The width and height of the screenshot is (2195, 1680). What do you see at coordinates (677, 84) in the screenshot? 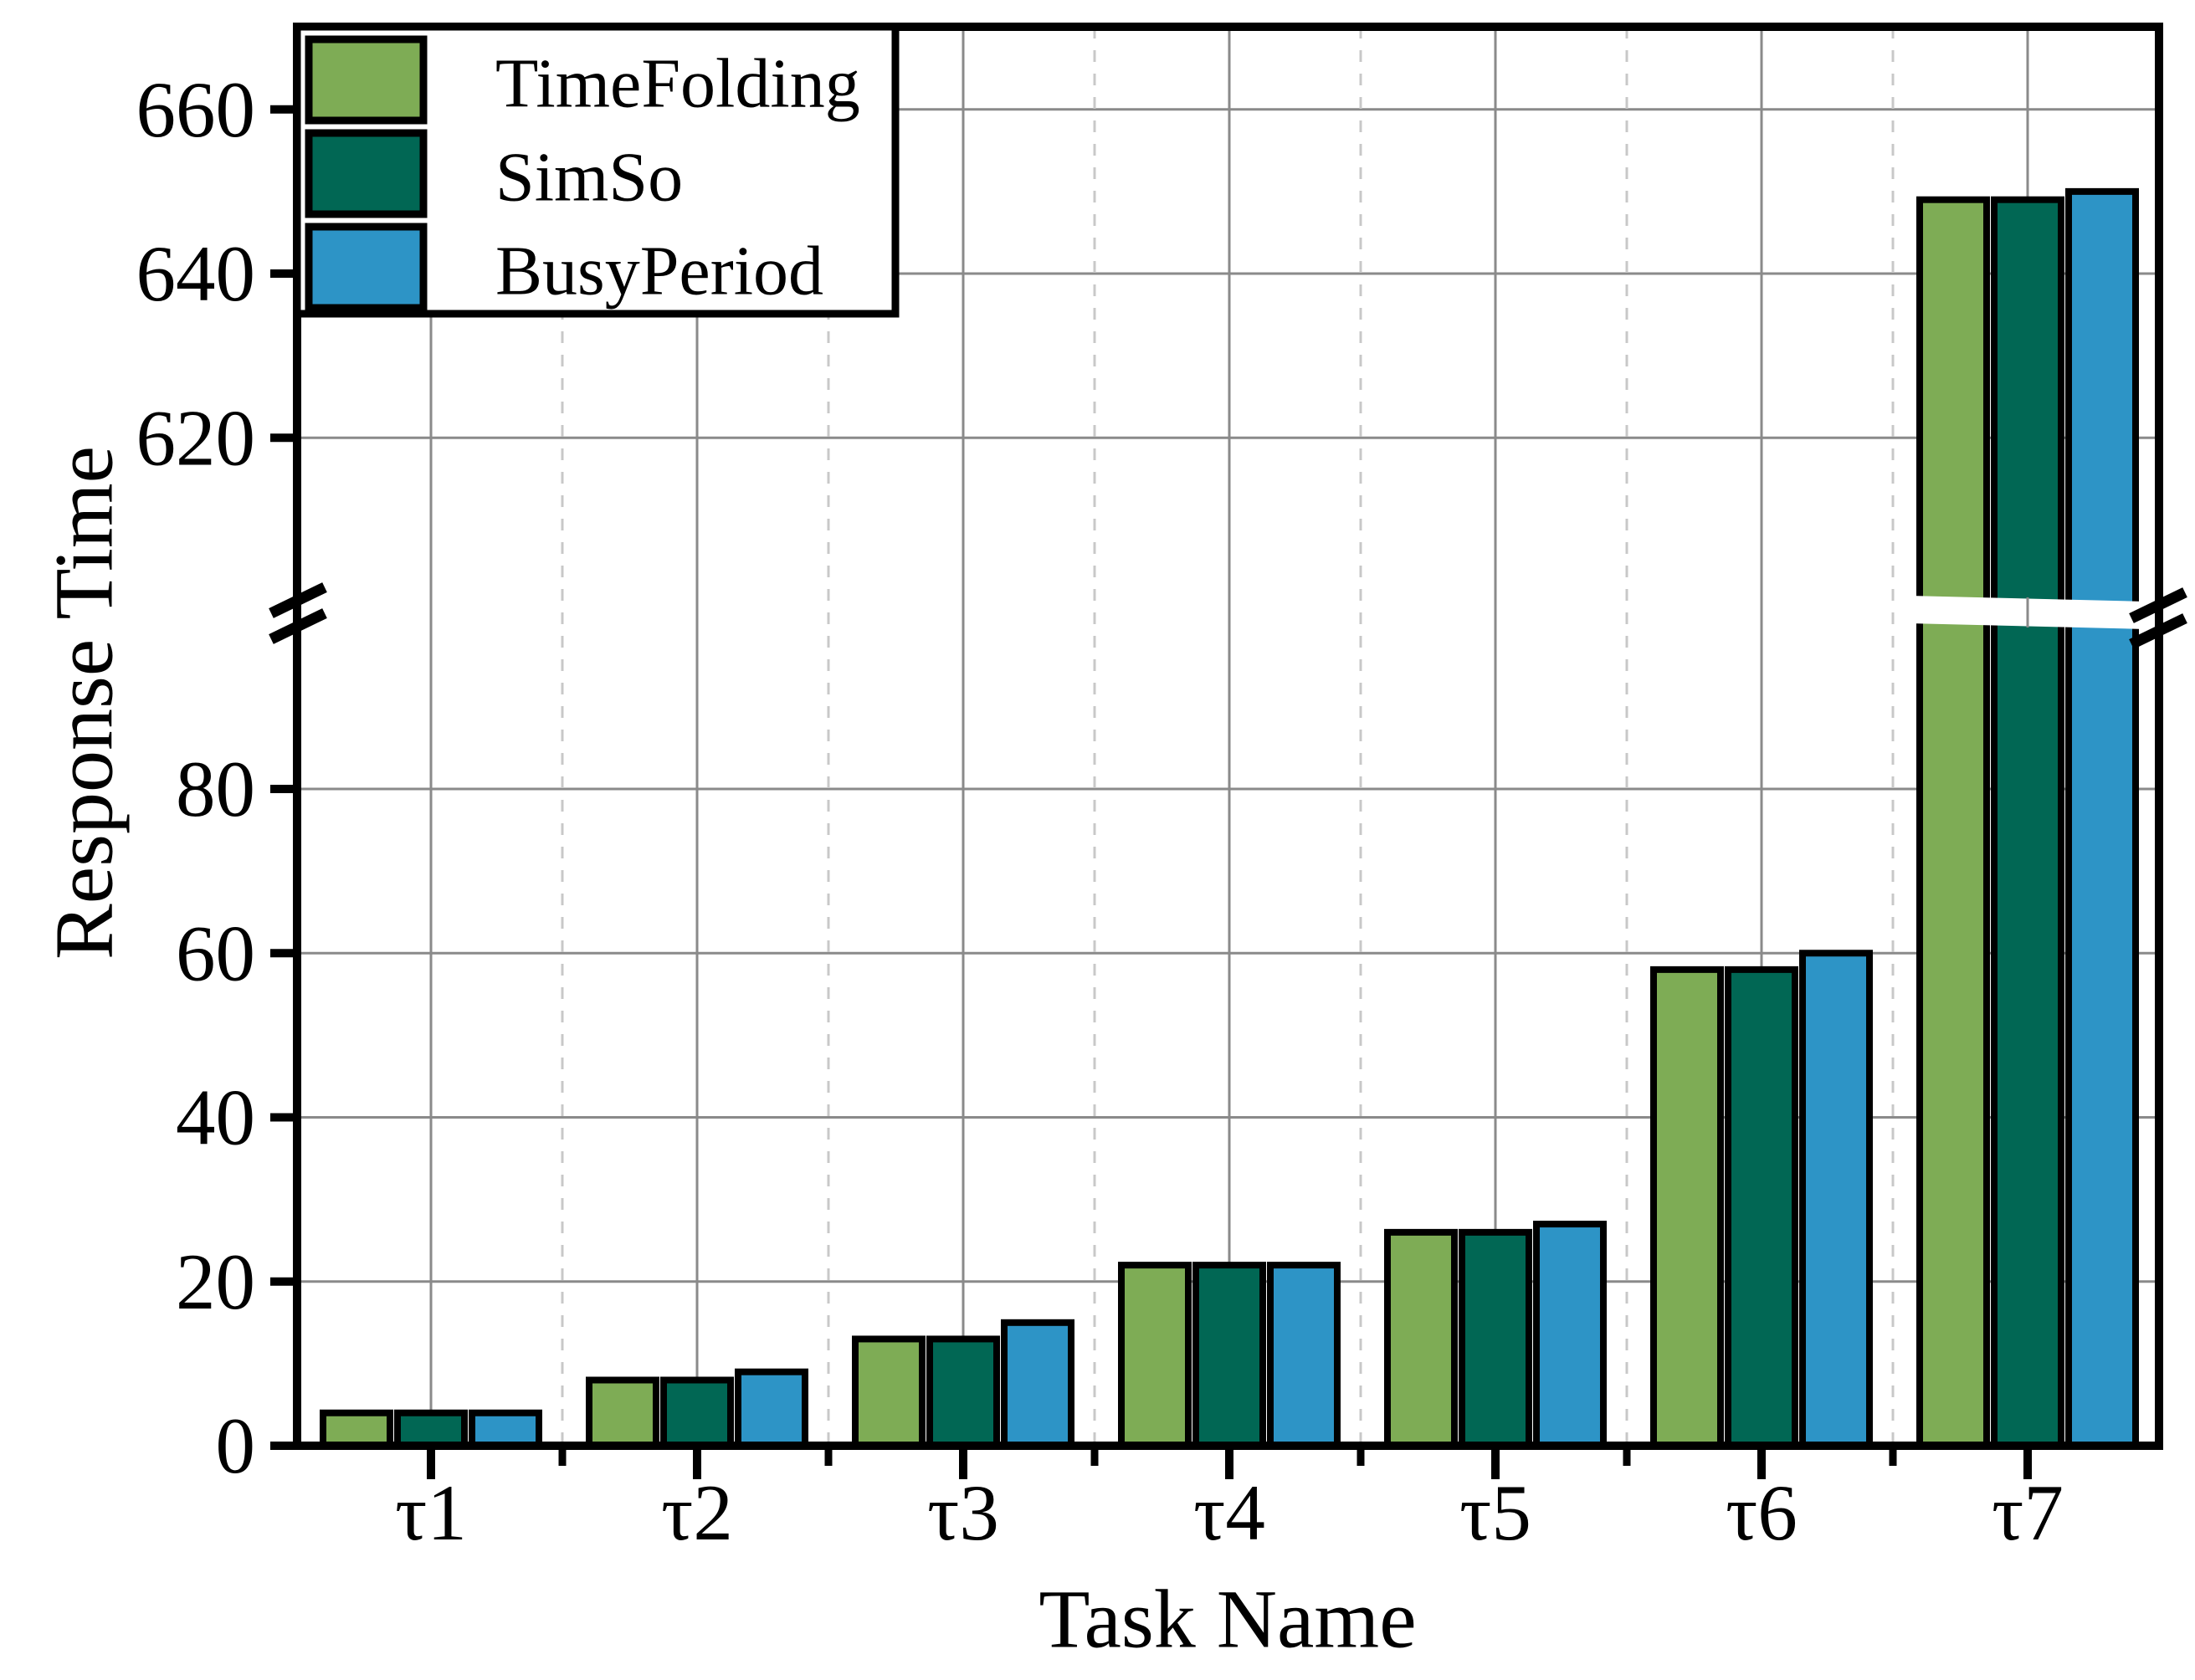
I see `legend-label-timefolding: TimeFolding` at bounding box center [677, 84].